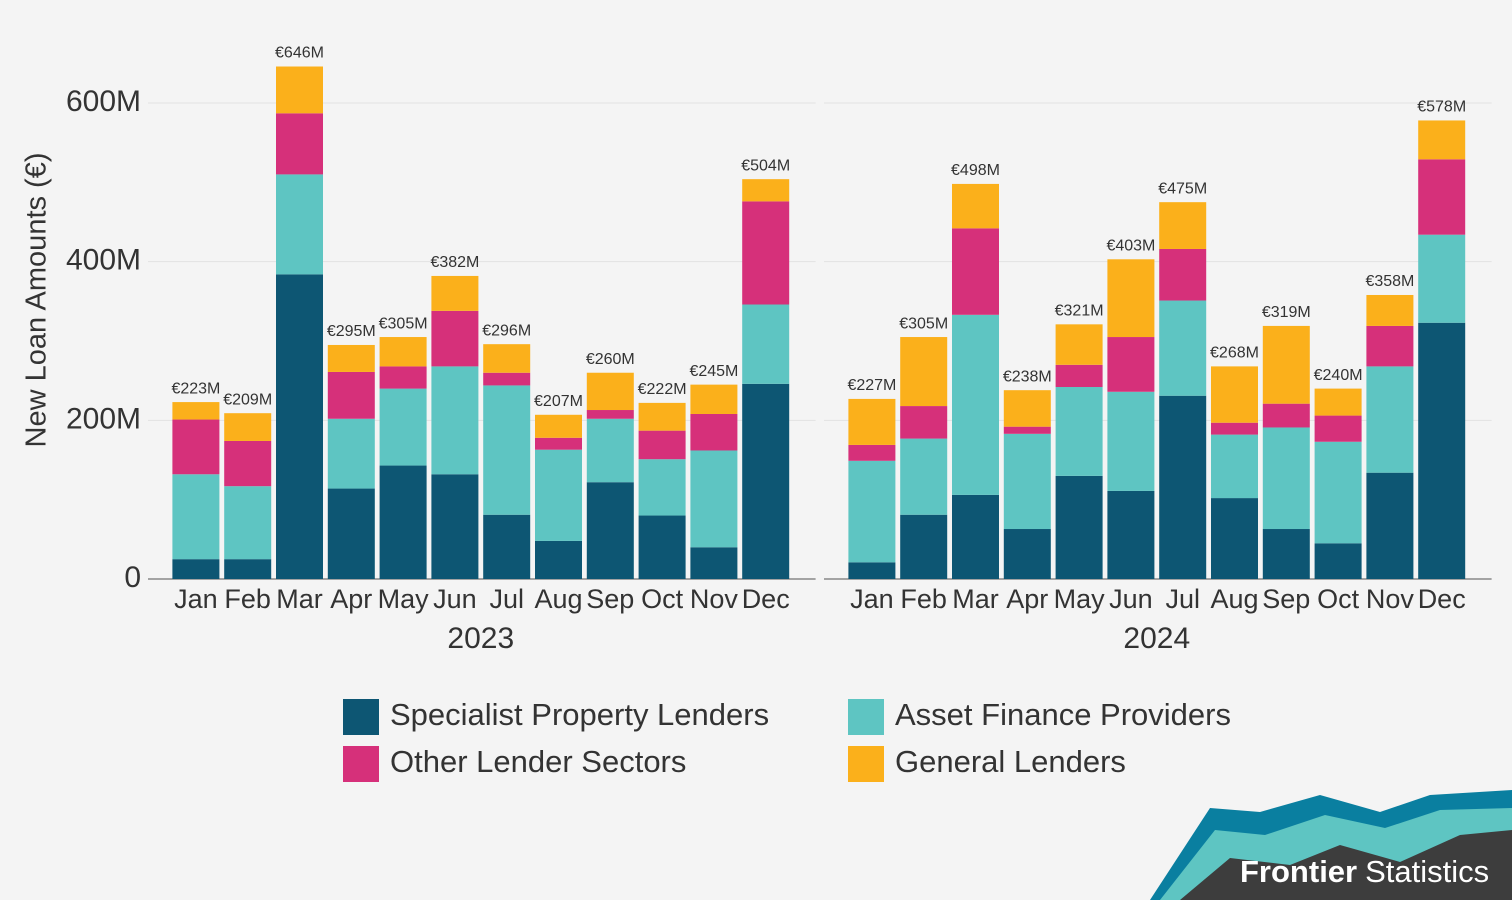  What do you see at coordinates (662, 389) in the screenshot?
I see `total-label: €222M` at bounding box center [662, 389].